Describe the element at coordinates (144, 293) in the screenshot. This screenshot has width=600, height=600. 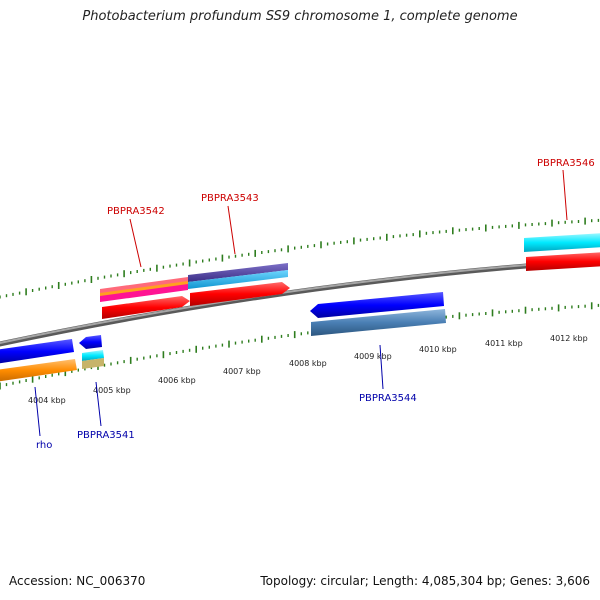
I see `feature-pbpra3542-magenta` at that location.